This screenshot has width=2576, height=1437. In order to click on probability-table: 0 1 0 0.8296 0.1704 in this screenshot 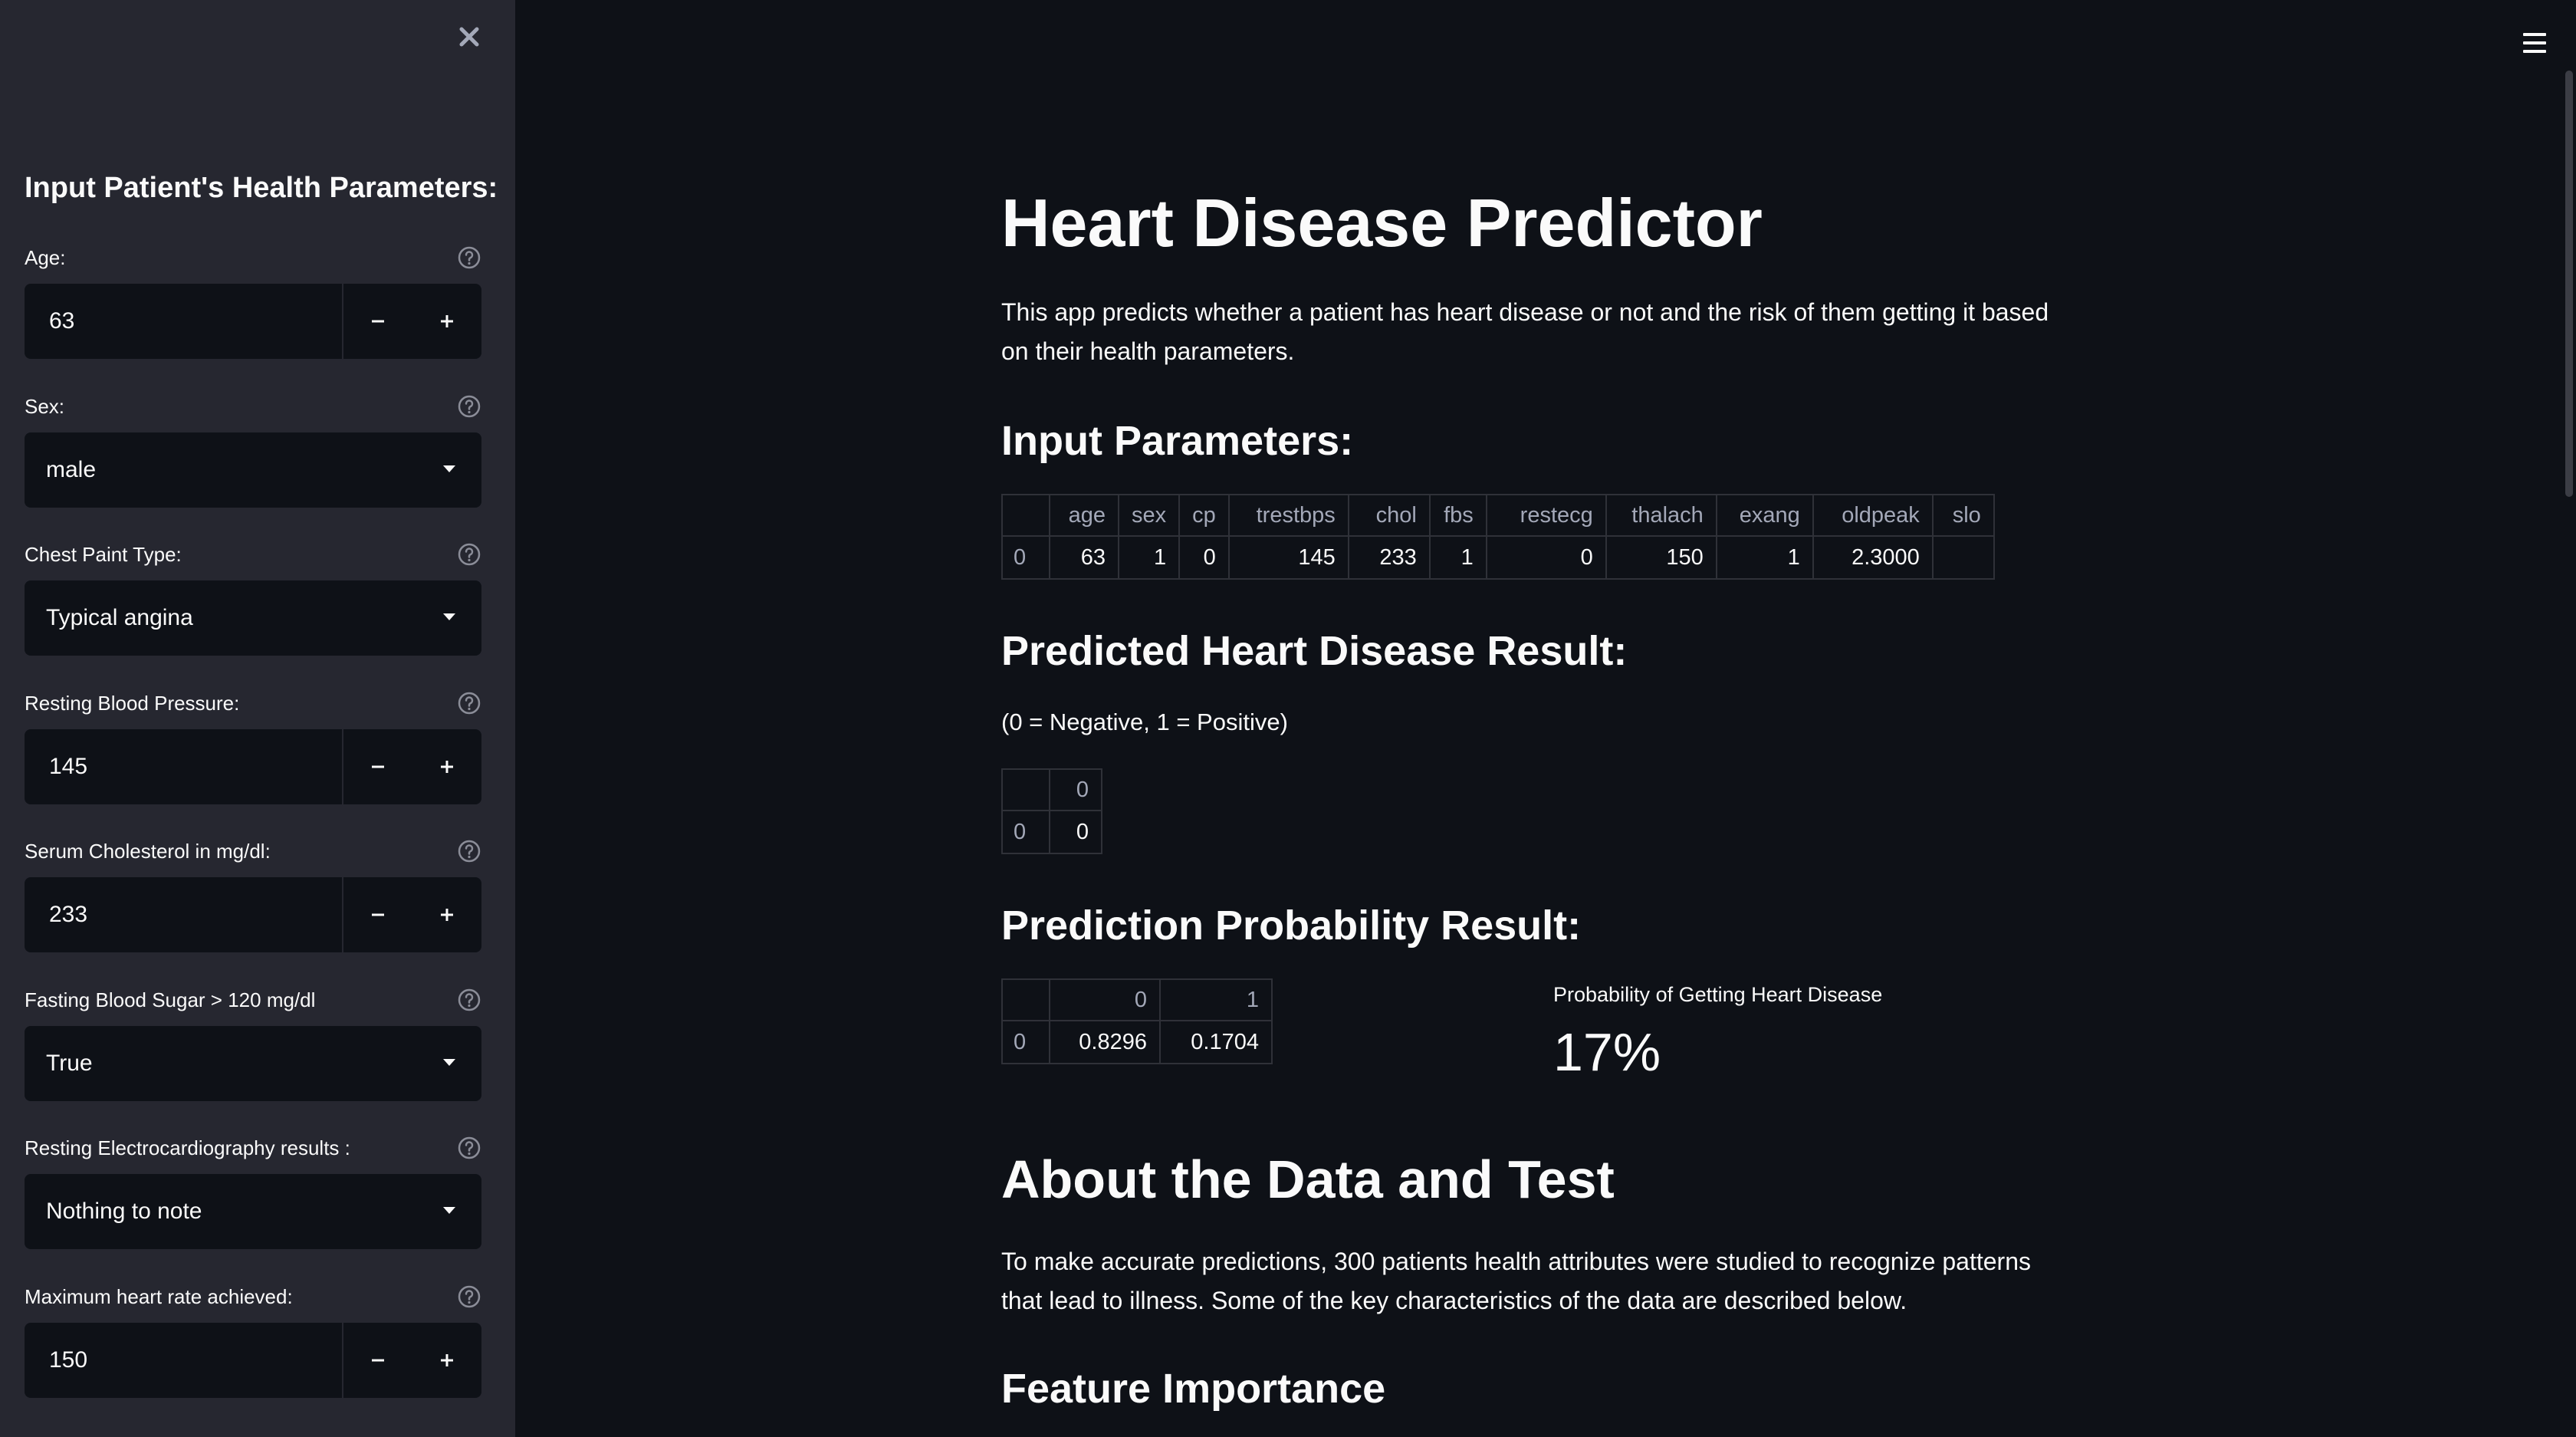, I will do `click(1137, 1021)`.